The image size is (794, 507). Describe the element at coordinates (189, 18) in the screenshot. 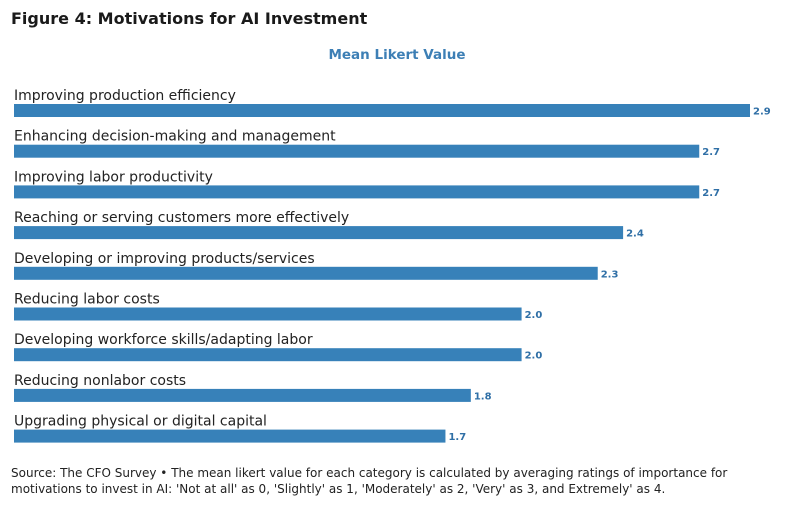

I see `figure-title: Figure 4: Motivations for AI Investment` at that location.